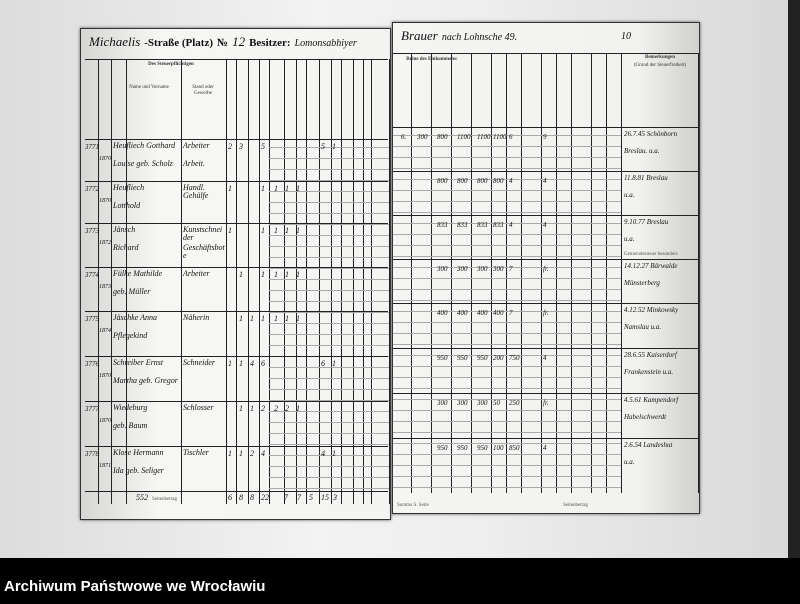  I want to click on income-value: 250, so click(514, 403).